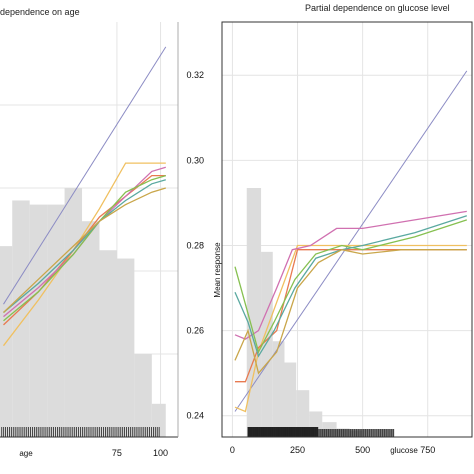 Image resolution: width=474 pixels, height=474 pixels. Describe the element at coordinates (195, 160) in the screenshot. I see `glucose-y-tick-label: 0.30` at that location.